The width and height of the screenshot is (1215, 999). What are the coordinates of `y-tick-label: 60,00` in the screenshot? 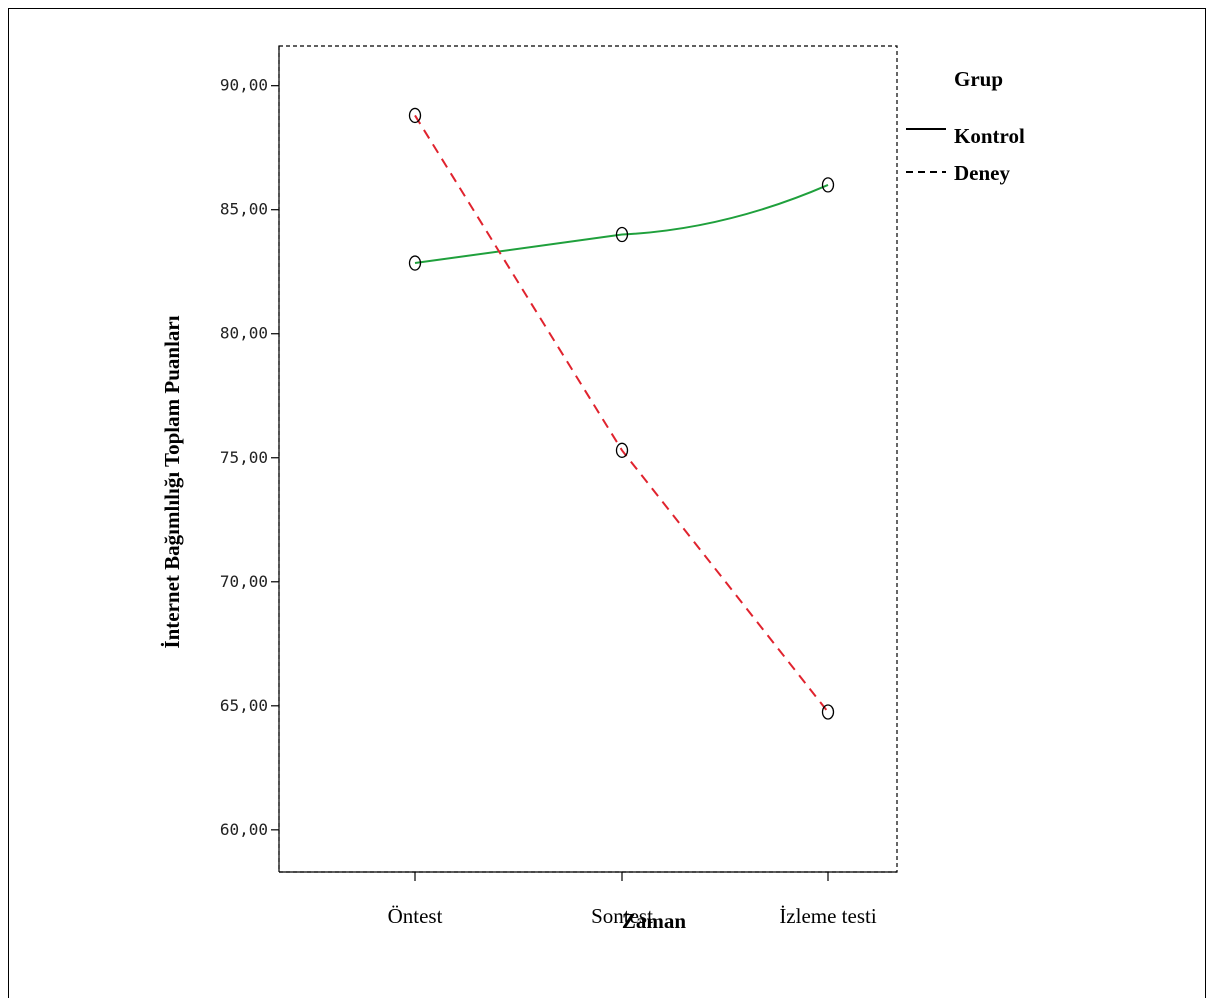 It's located at (244, 829).